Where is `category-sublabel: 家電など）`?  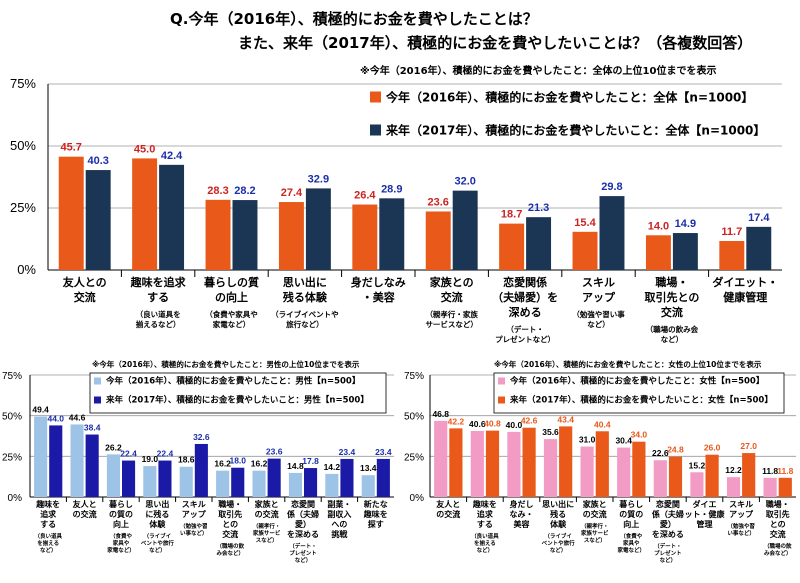 category-sublabel: 家電など） is located at coordinates (121, 550).